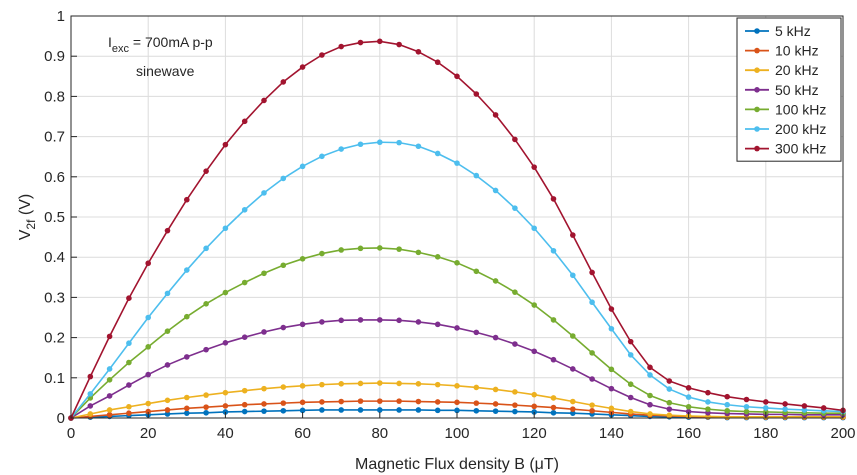 This screenshot has height=475, width=857. I want to click on legend-label: 300 kHz, so click(800, 149).